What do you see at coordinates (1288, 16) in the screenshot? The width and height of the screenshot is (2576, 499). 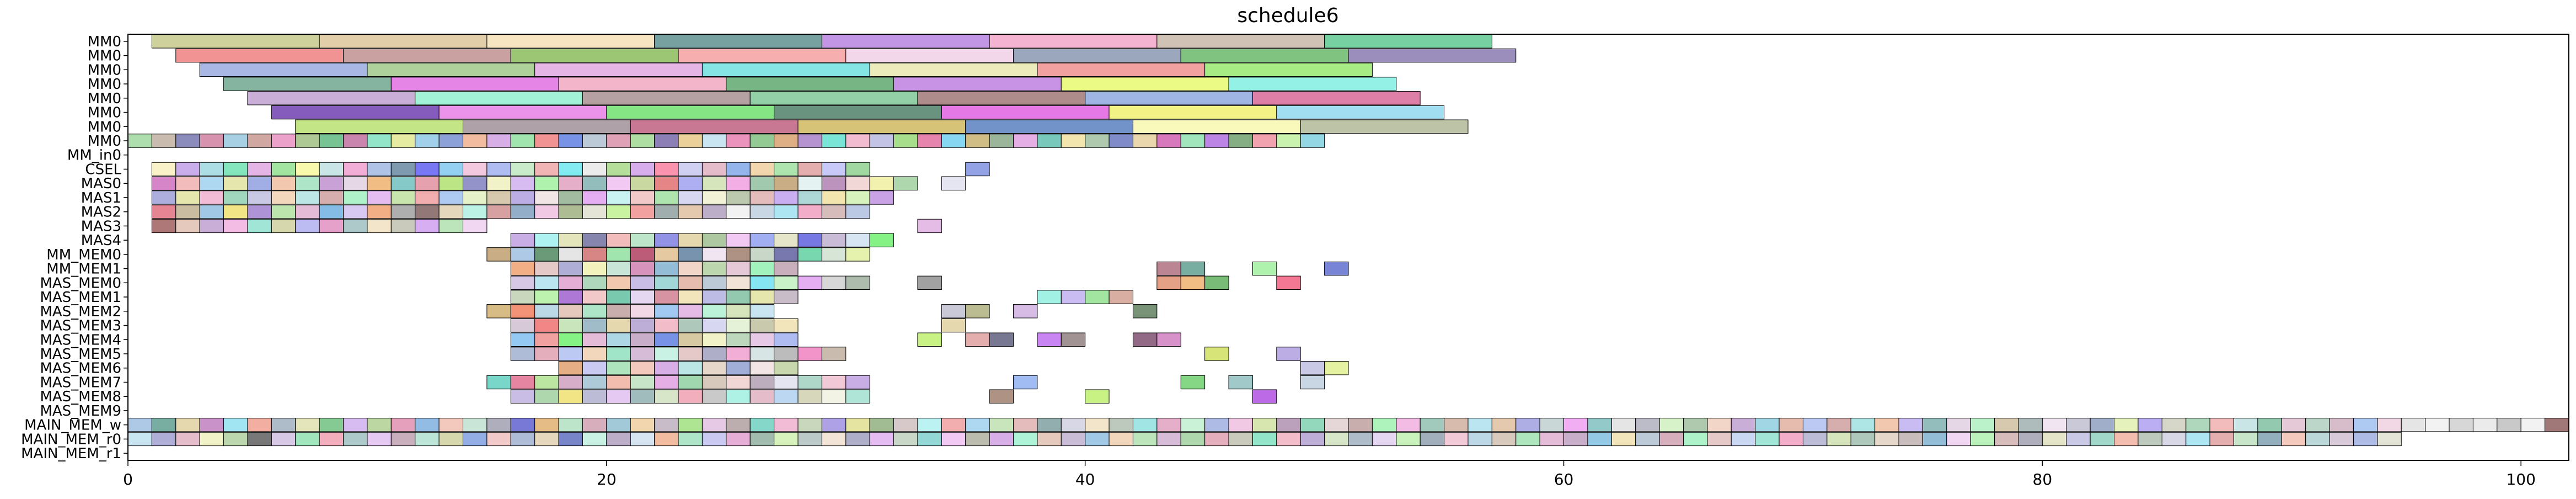 I see `chart-title: schedule6` at bounding box center [1288, 16].